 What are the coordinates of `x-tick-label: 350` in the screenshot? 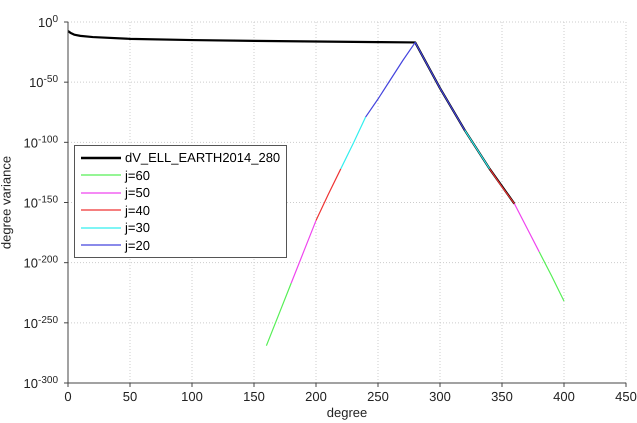 It's located at (502, 396).